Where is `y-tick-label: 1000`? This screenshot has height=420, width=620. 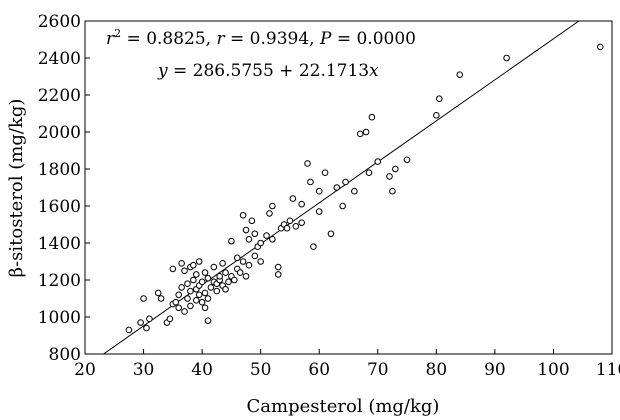
y-tick-label: 1000 is located at coordinates (59, 318).